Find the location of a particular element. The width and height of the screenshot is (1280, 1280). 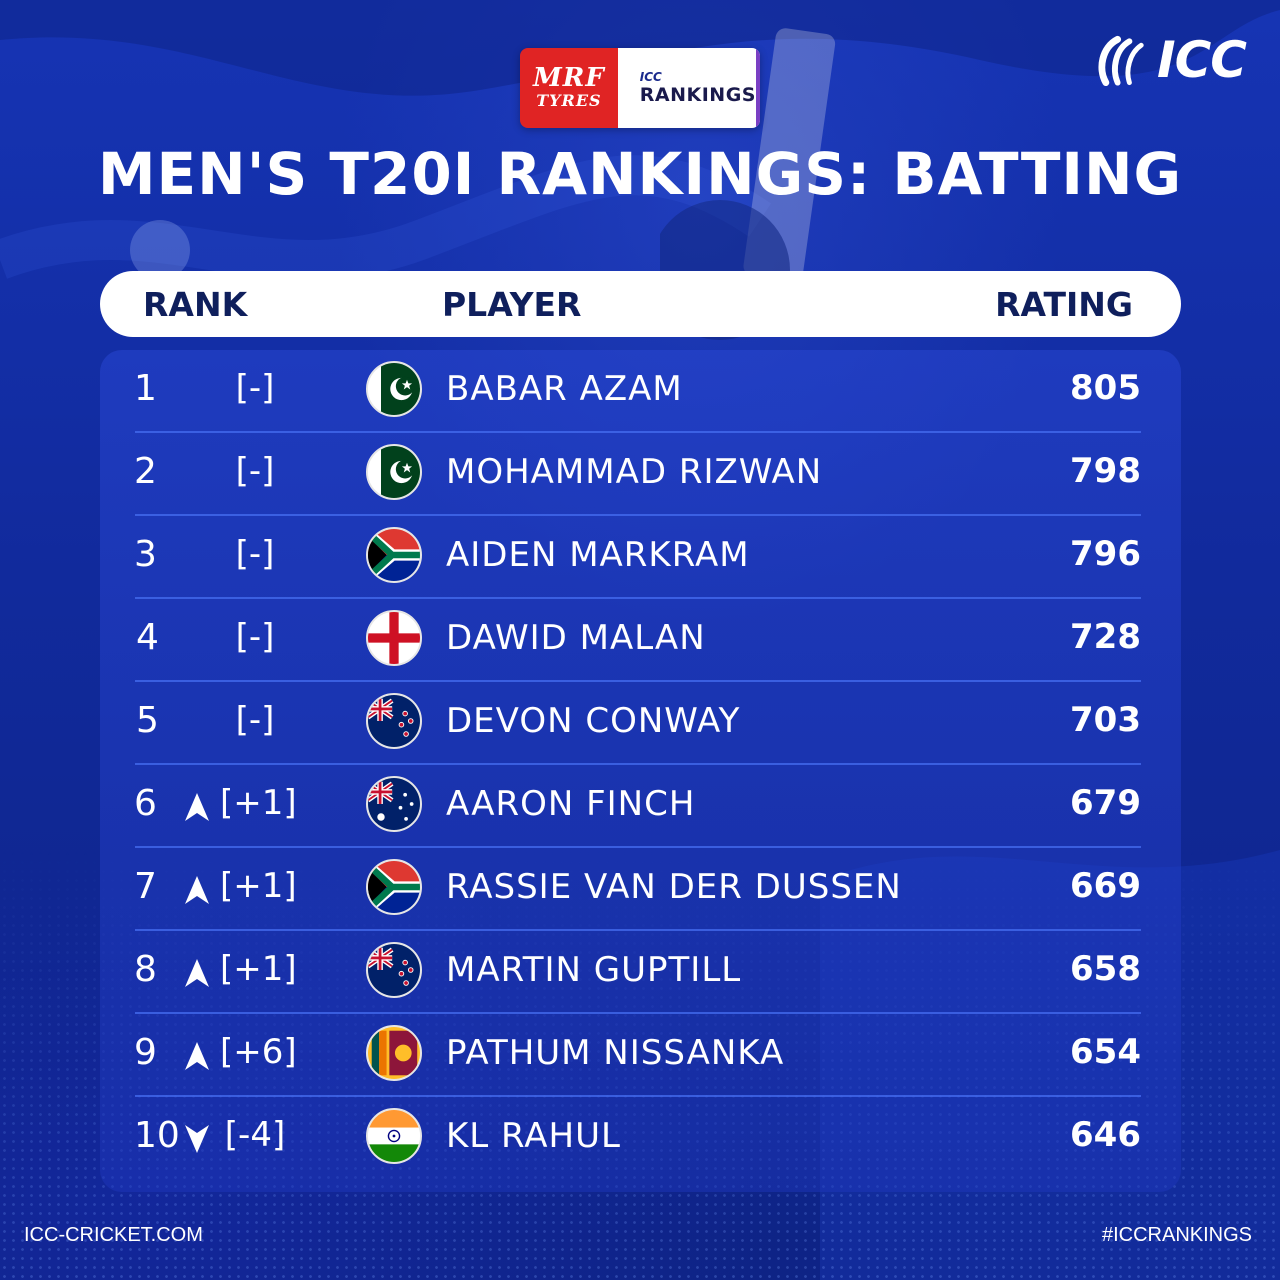

player-name: MOHAMMAD RIZWAN is located at coordinates (634, 472).